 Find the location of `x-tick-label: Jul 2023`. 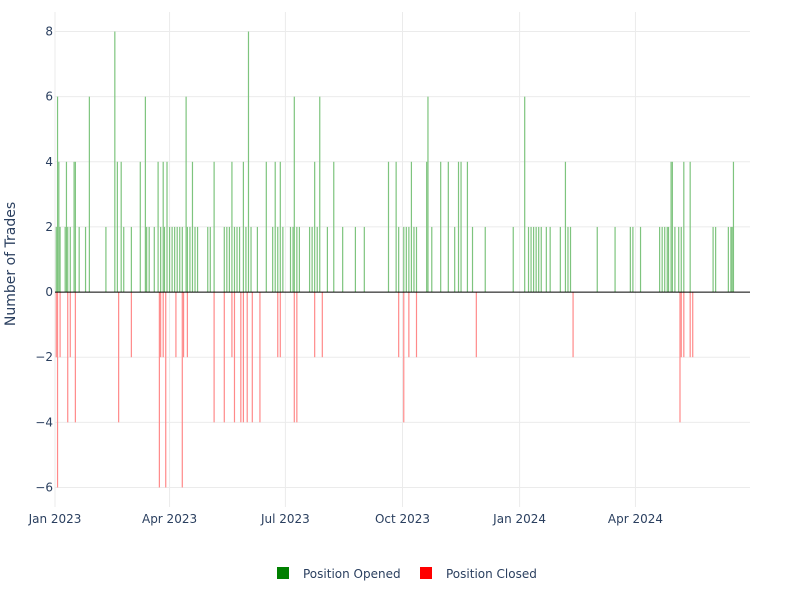

x-tick-label: Jul 2023 is located at coordinates (285, 519).